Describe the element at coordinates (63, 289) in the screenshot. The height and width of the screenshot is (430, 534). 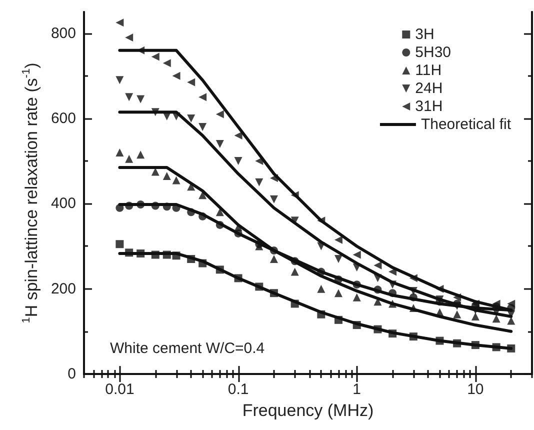
I see `y-tick-label: 200` at that location.